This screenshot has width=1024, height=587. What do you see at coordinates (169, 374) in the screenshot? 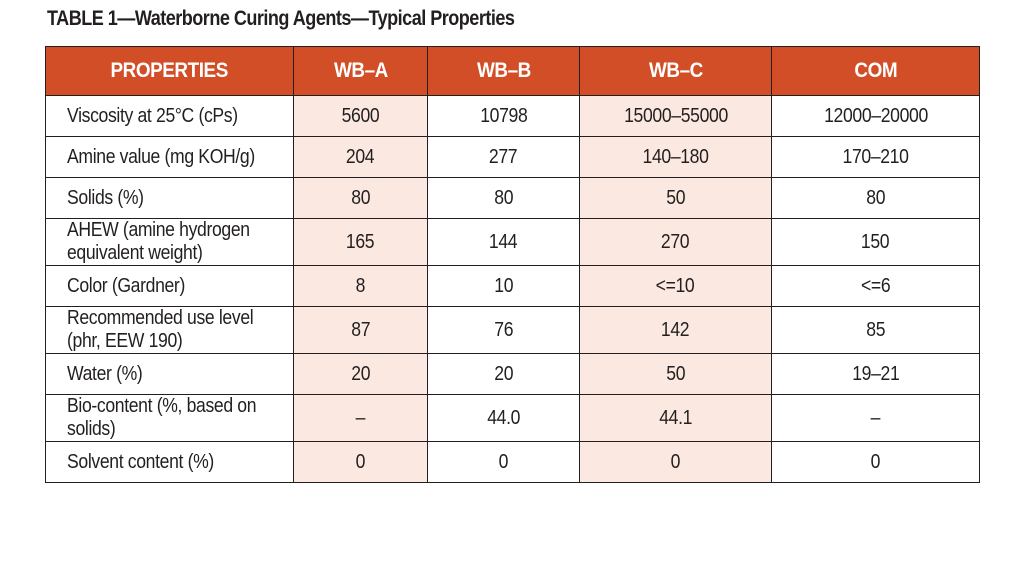
I see `property-label: Water (%)` at bounding box center [169, 374].